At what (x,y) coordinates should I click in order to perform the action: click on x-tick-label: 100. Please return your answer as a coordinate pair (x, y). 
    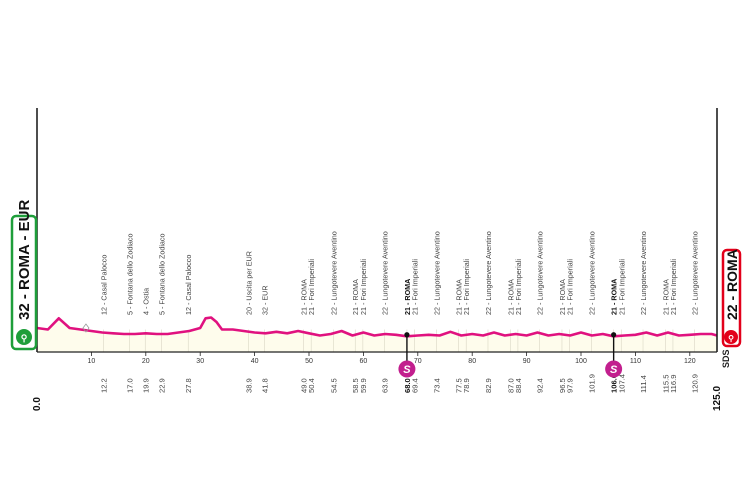
    Looking at the image, I should click on (581, 361).